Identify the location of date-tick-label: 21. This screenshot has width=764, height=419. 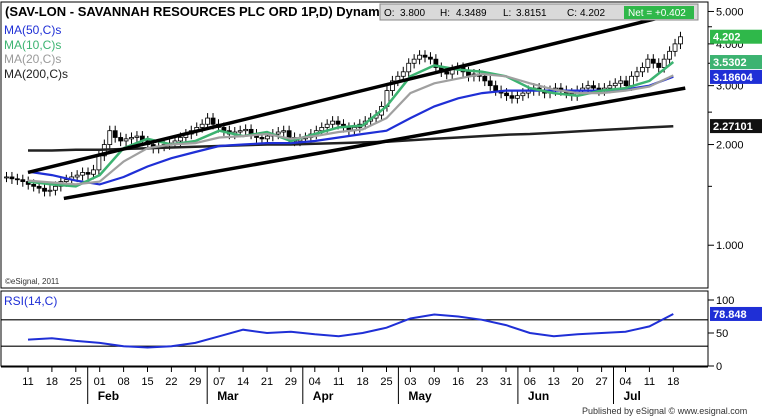
(267, 382).